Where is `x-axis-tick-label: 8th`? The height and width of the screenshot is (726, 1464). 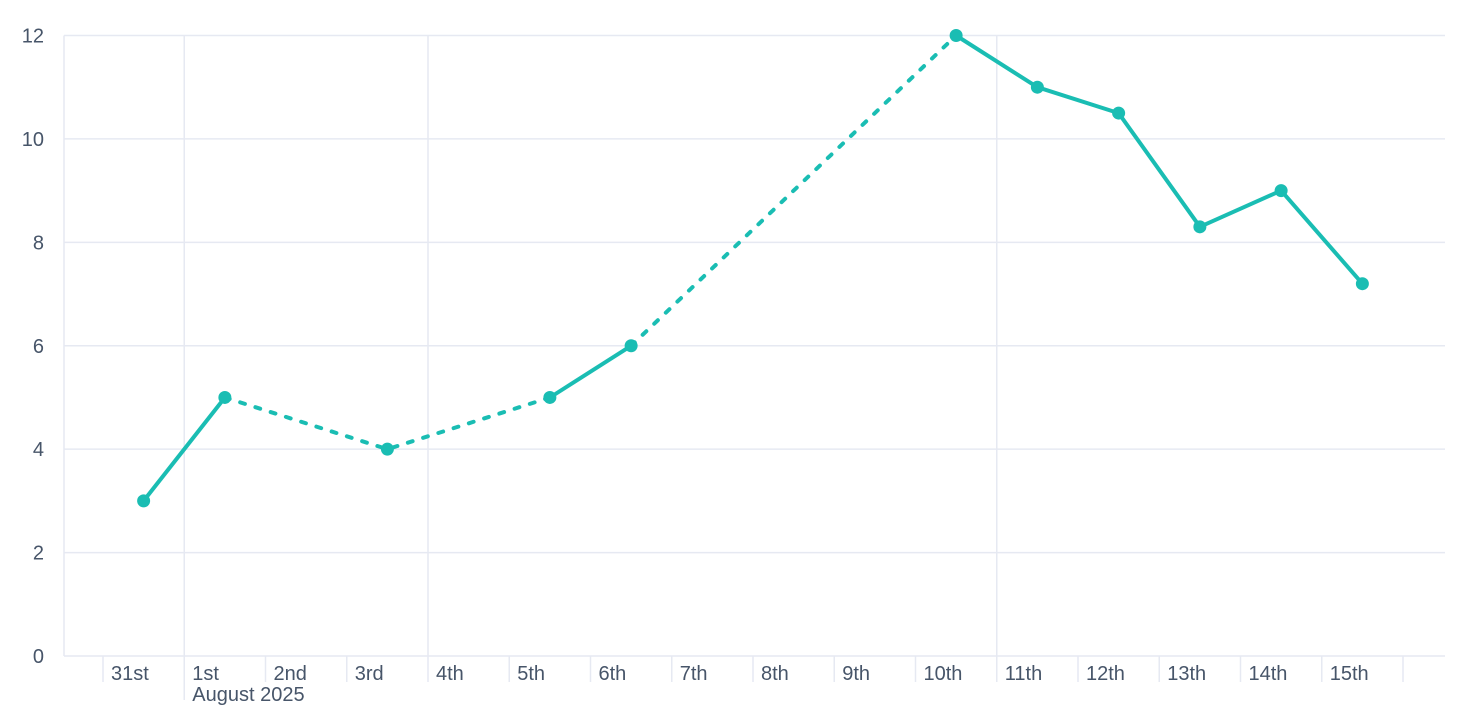 x-axis-tick-label: 8th is located at coordinates (775, 674).